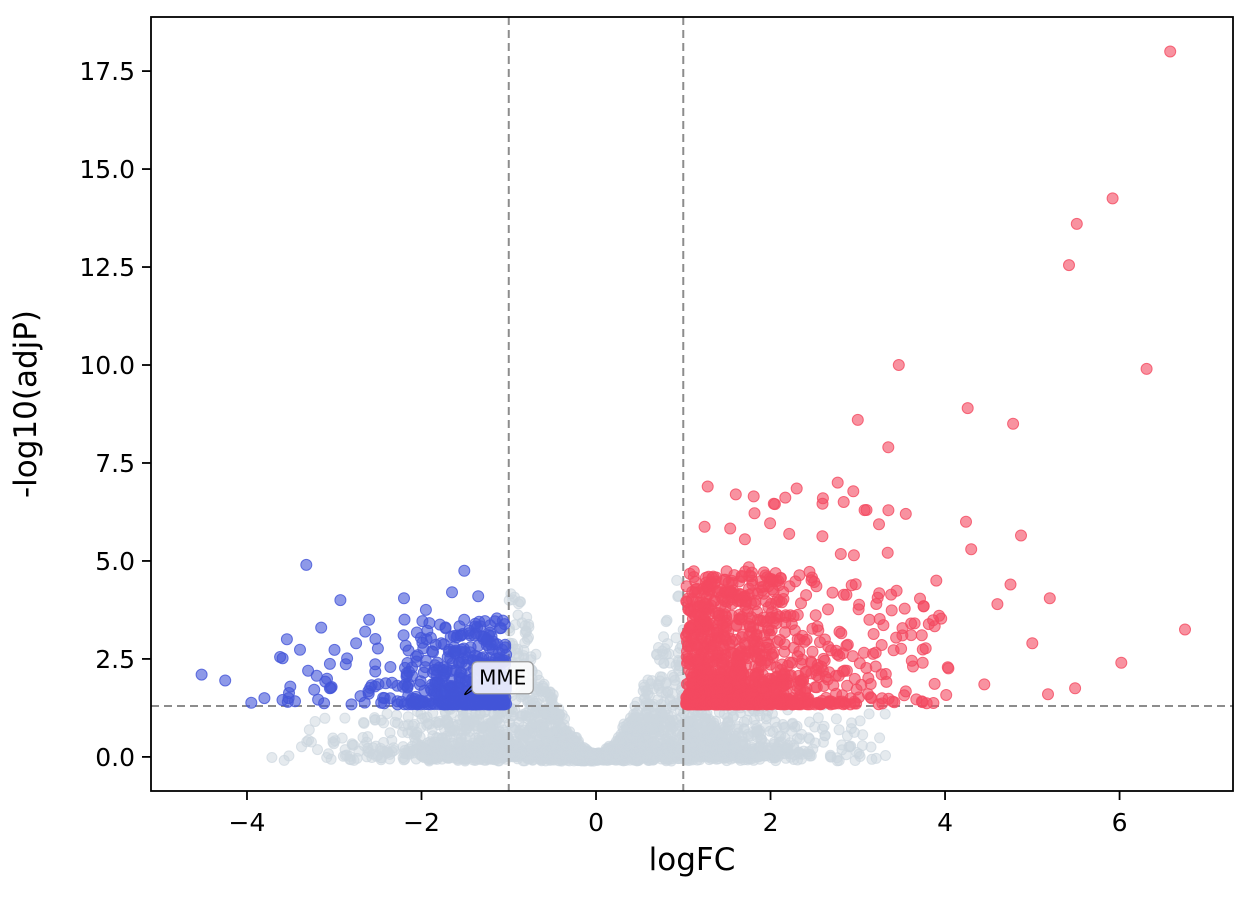 The height and width of the screenshot is (911, 1255). Describe the element at coordinates (945, 822) in the screenshot. I see `x-tick-label: 4` at that location.